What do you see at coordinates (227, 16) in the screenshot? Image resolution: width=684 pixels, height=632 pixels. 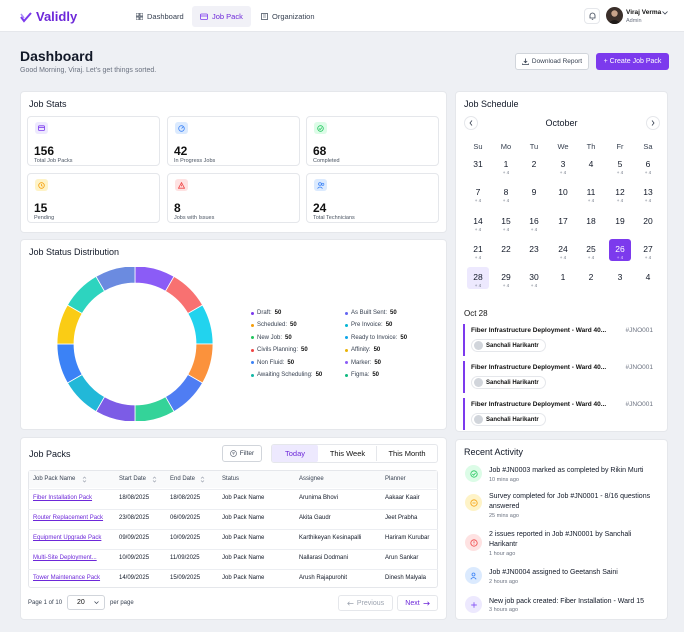 I see `nav-job-pack-label: Job Pack` at bounding box center [227, 16].